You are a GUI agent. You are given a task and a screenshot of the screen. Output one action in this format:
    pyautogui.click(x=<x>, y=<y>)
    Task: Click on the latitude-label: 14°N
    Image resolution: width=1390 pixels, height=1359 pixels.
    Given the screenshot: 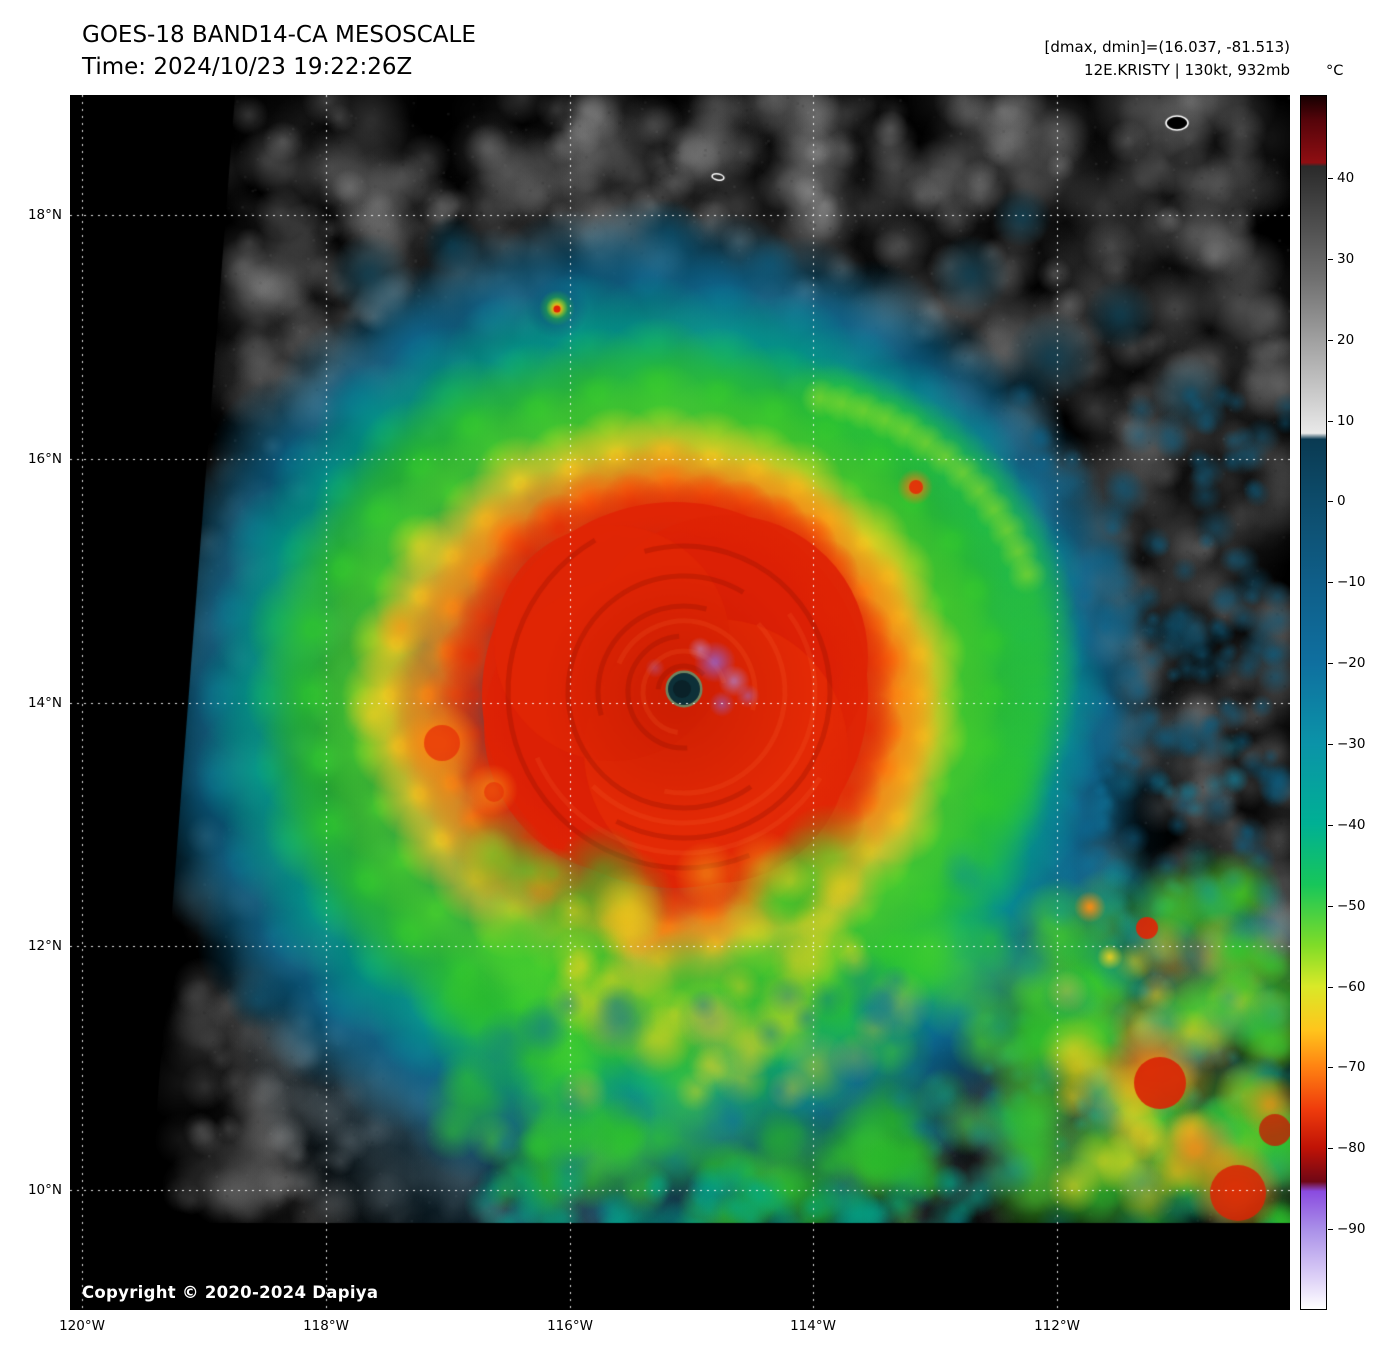 What is the action you would take?
    pyautogui.click(x=44, y=703)
    